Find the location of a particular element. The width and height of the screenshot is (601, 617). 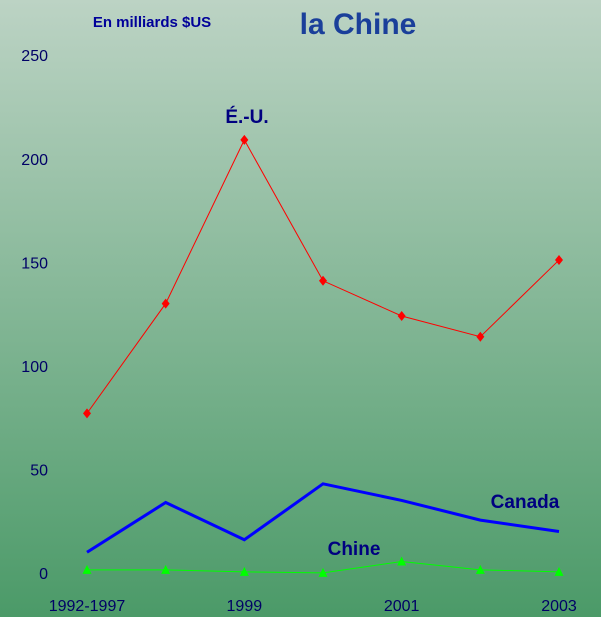

chart-subtitle: En milliards $US is located at coordinates (152, 22).